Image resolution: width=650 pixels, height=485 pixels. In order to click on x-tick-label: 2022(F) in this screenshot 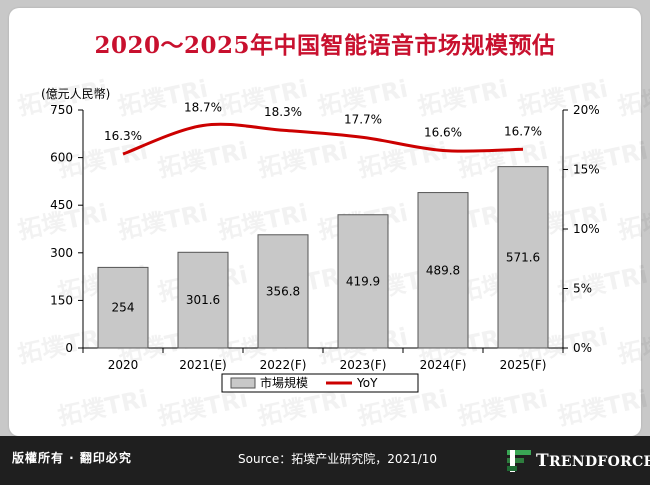, I will do `click(283, 365)`.